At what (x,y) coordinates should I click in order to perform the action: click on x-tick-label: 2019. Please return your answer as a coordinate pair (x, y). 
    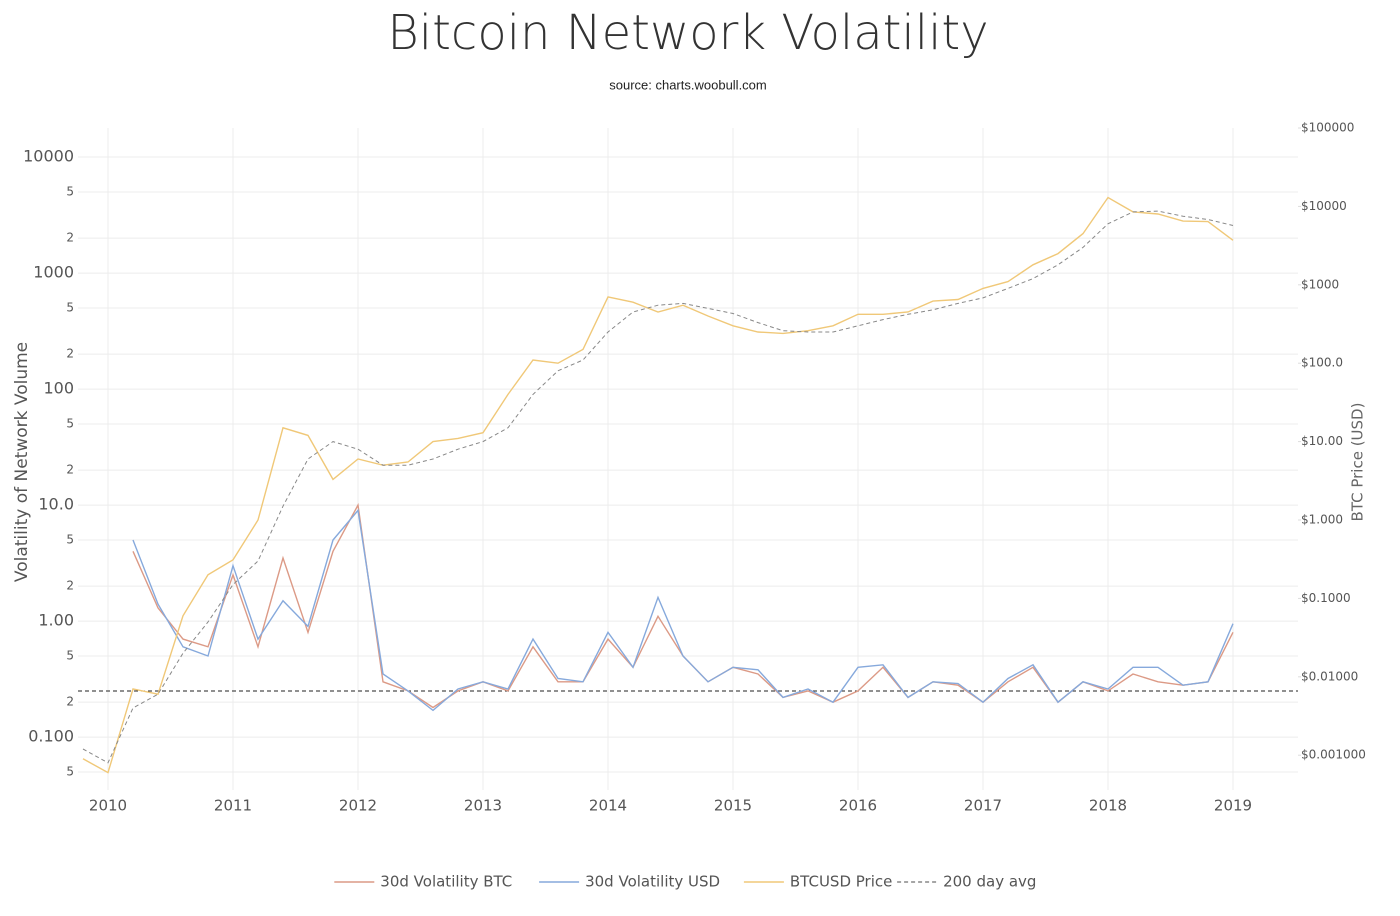
    Looking at the image, I should click on (1233, 806).